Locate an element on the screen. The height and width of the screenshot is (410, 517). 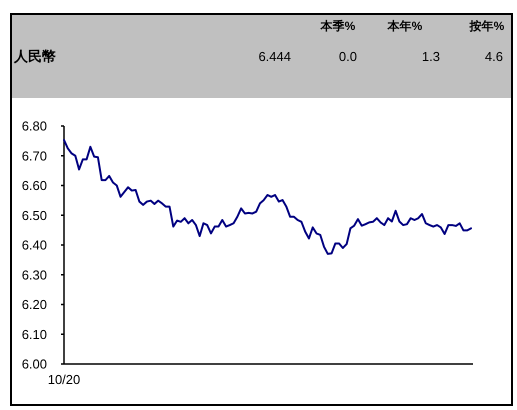
text: 1.3 is located at coordinates (431, 56).